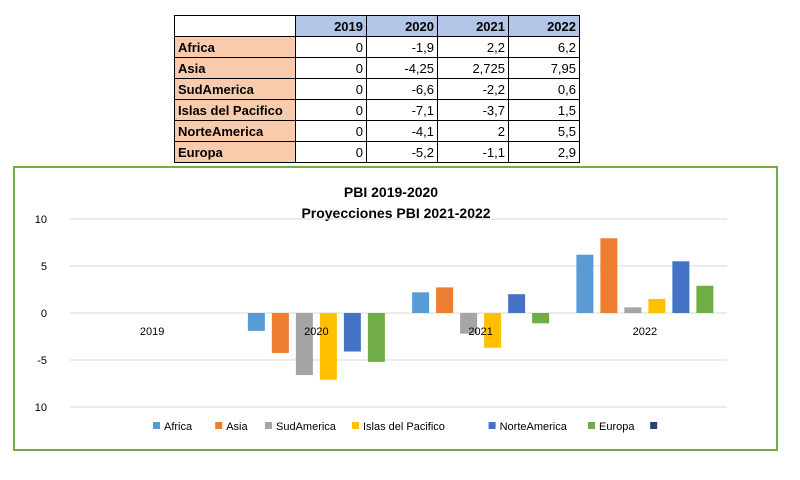 This screenshot has width=800, height=480. What do you see at coordinates (473, 152) in the screenshot?
I see `table-cell: -1,1` at bounding box center [473, 152].